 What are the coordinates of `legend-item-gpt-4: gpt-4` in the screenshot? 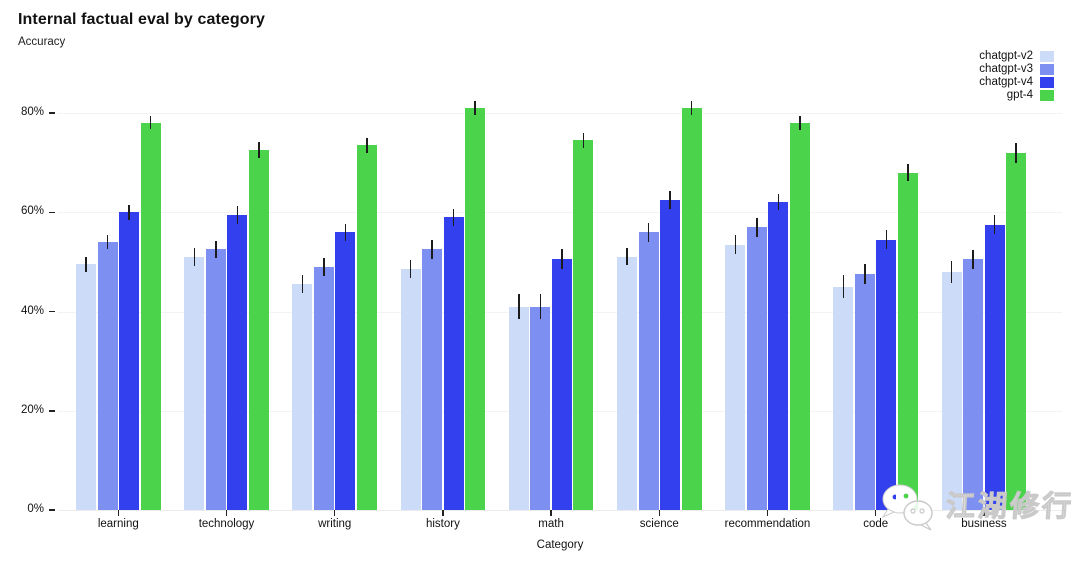 It's located at (1016, 95).